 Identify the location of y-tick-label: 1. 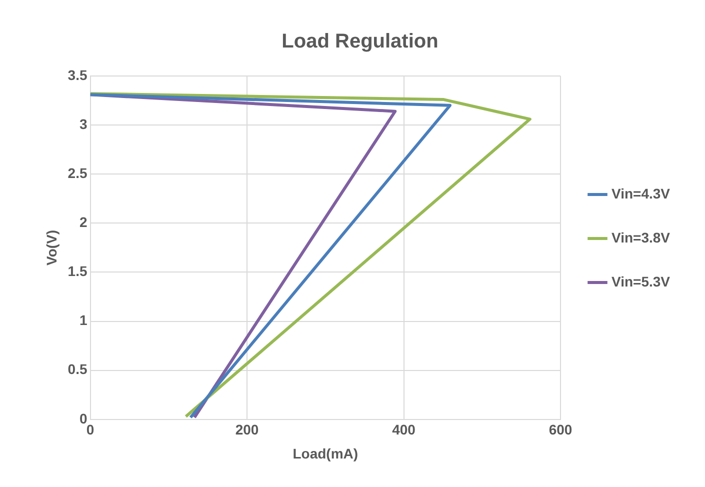
(83, 320).